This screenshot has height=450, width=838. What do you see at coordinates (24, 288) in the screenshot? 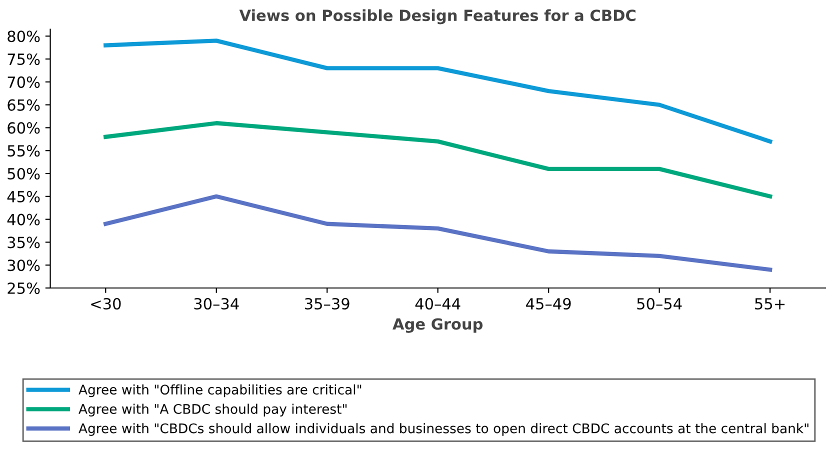
I see `y-tick-label: 25%` at bounding box center [24, 288].